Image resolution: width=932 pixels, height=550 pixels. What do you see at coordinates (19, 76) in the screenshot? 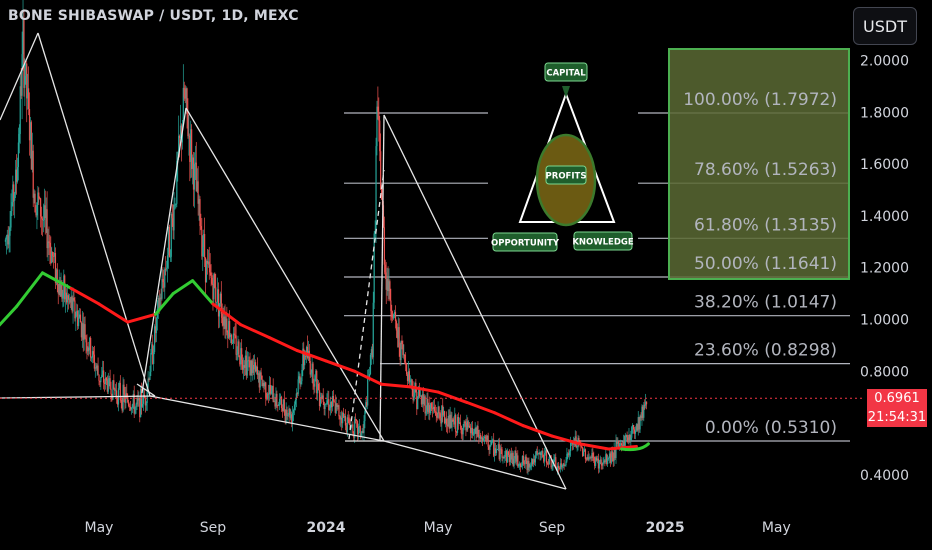
I see `triangle-1-left` at bounding box center [19, 76].